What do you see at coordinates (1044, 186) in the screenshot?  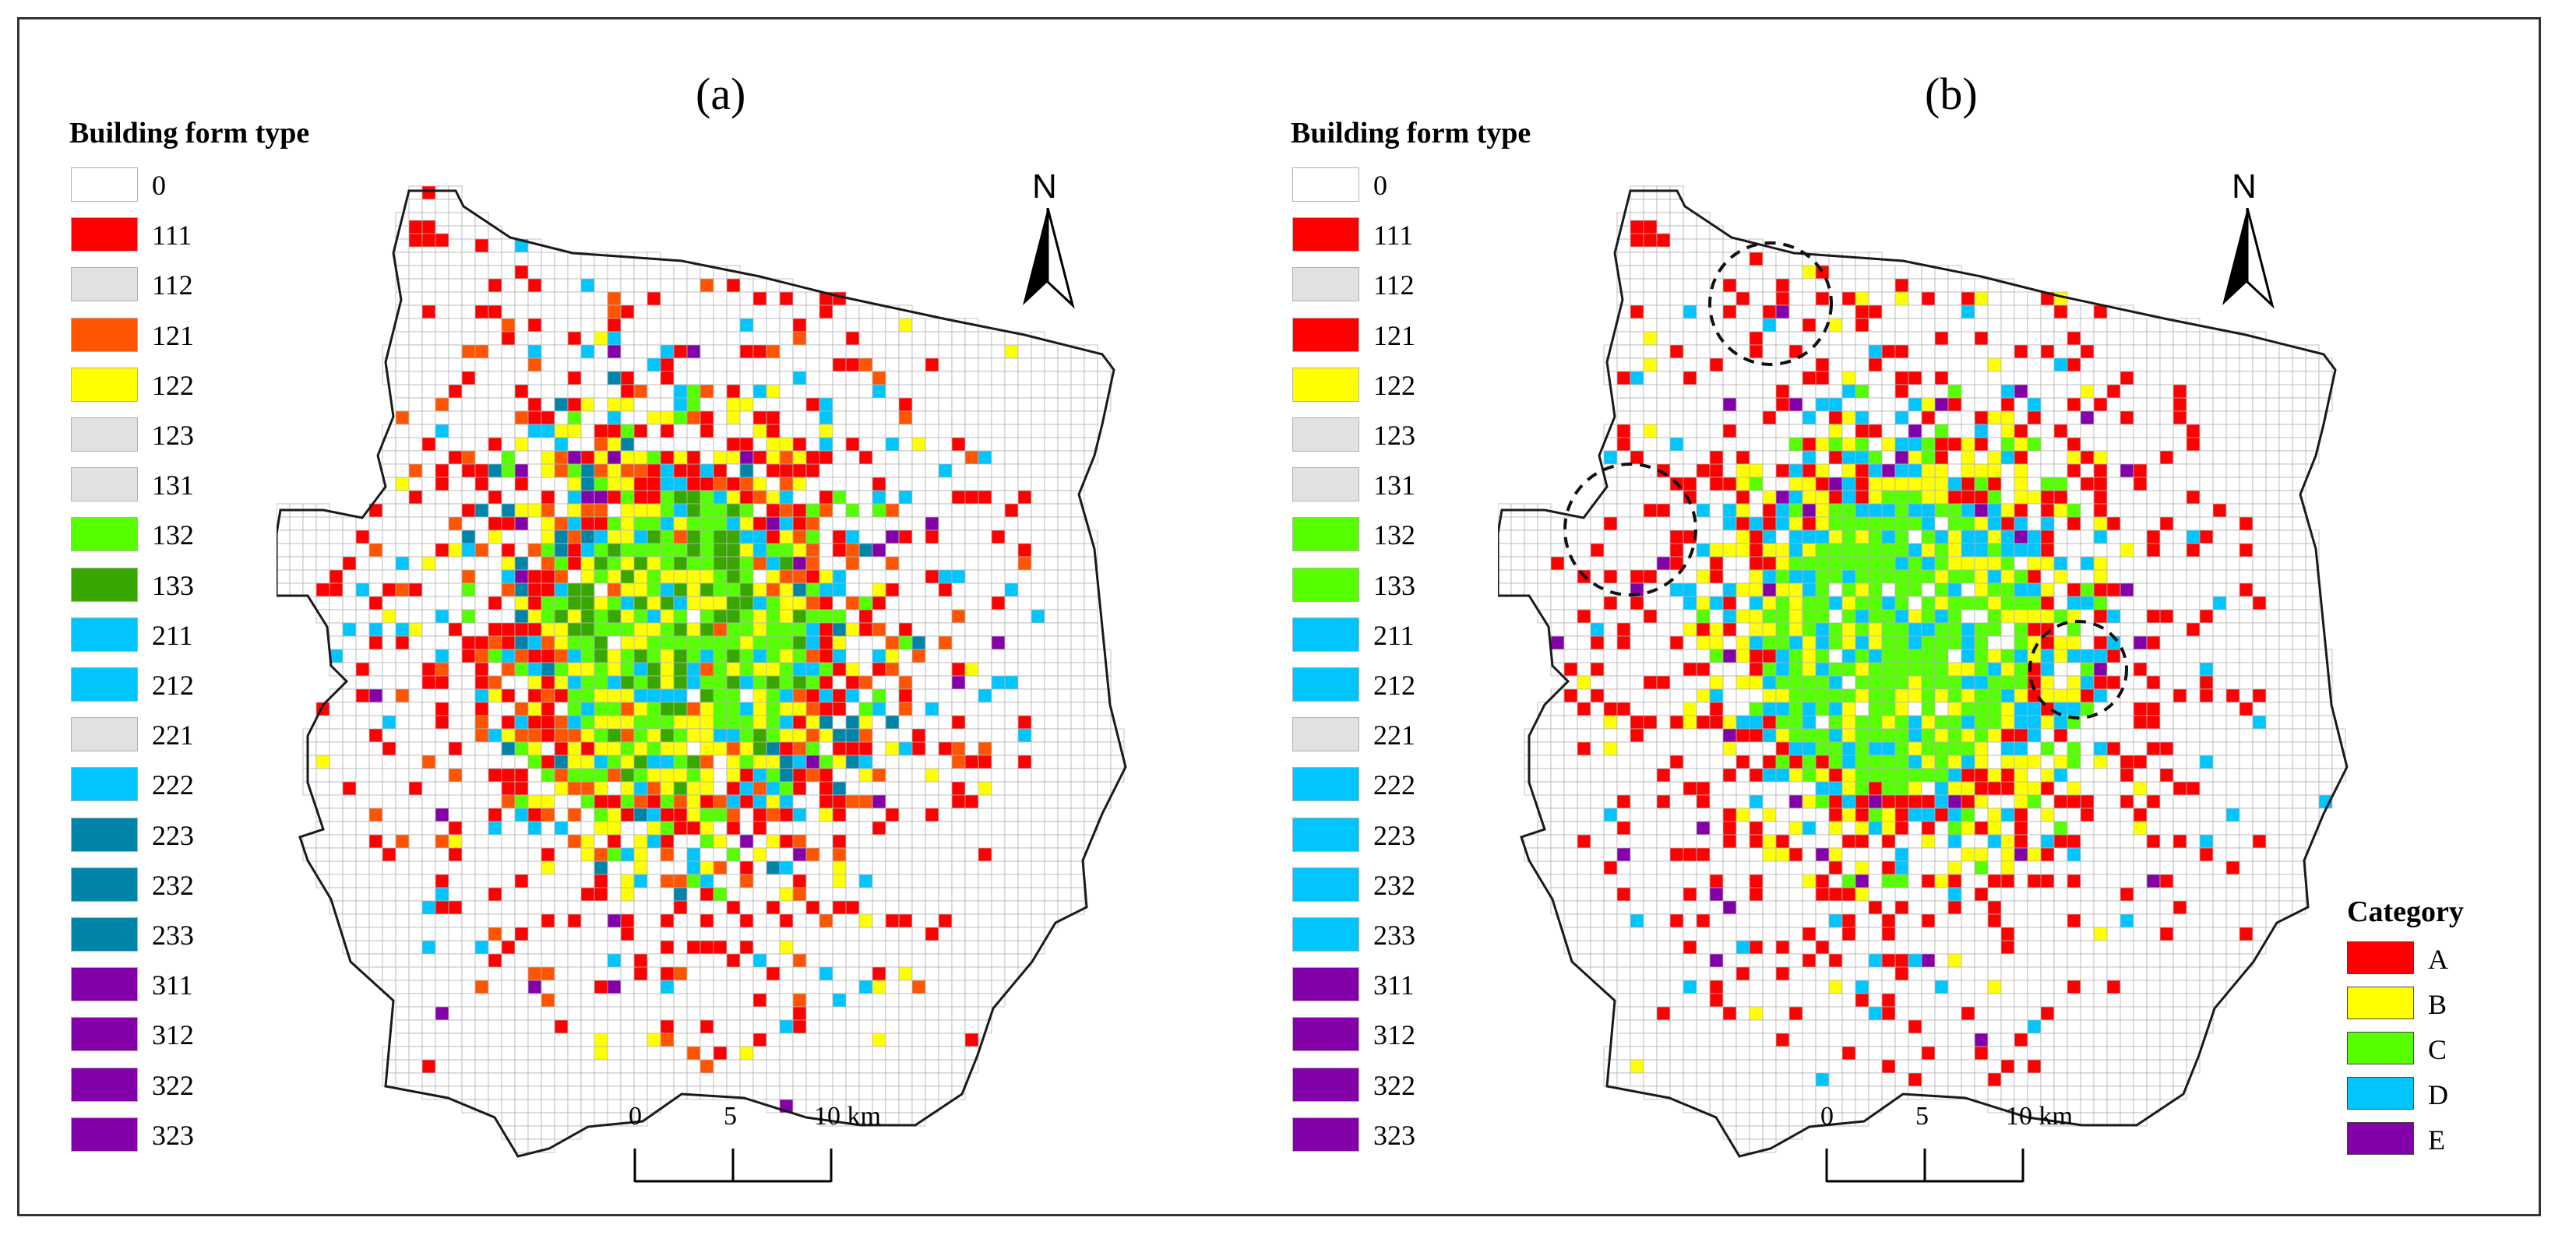 I see `north-label: N` at bounding box center [1044, 186].